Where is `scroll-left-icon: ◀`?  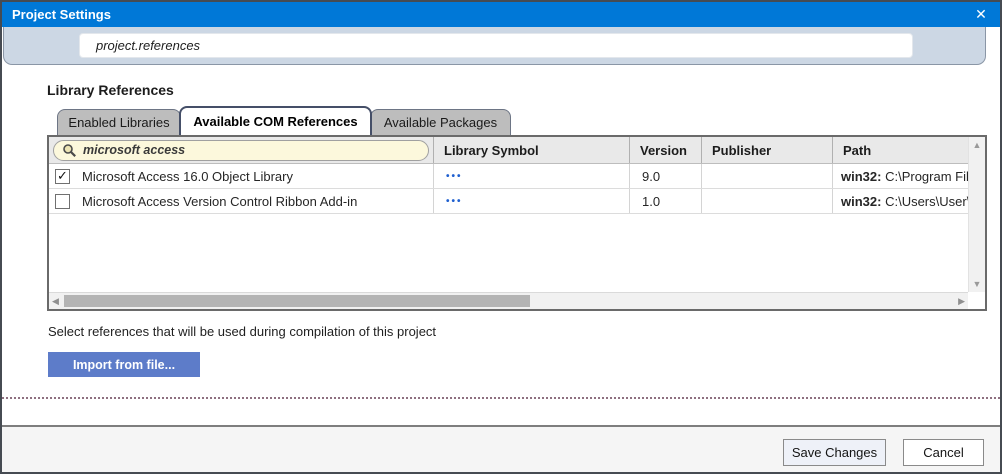 scroll-left-icon: ◀ is located at coordinates (55, 301).